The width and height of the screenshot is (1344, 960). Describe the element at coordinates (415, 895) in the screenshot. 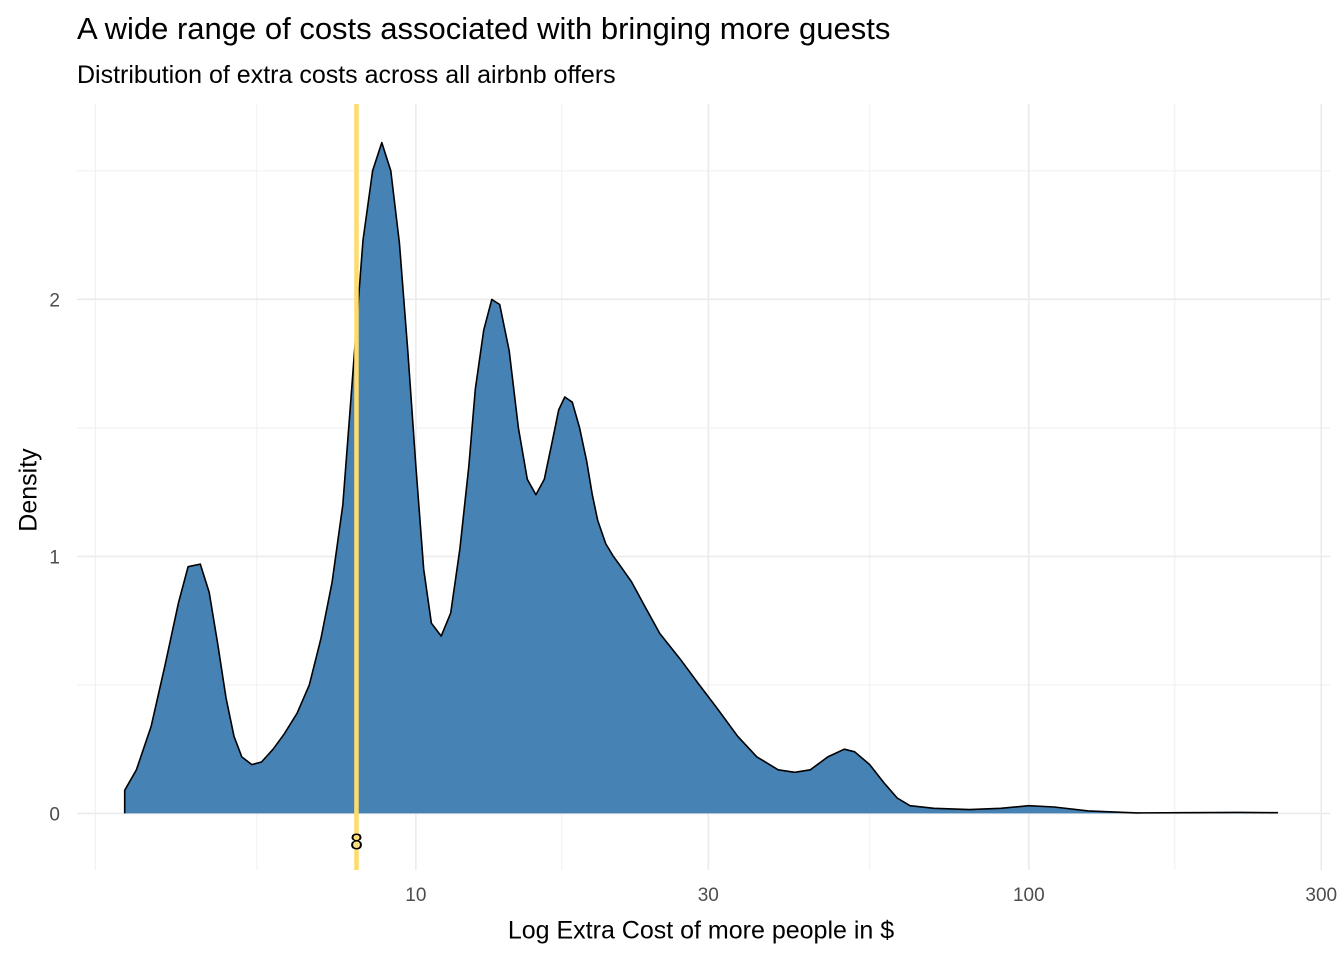

I see `x-tick-label: 10` at that location.